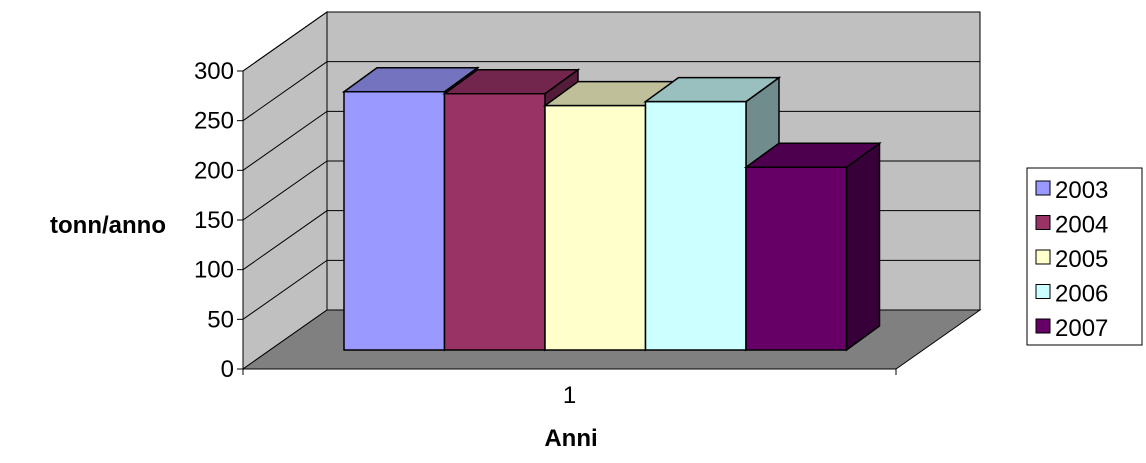  I want to click on y-axis-ticks: 0 50 100 150 200 250 300, so click(218, 220).